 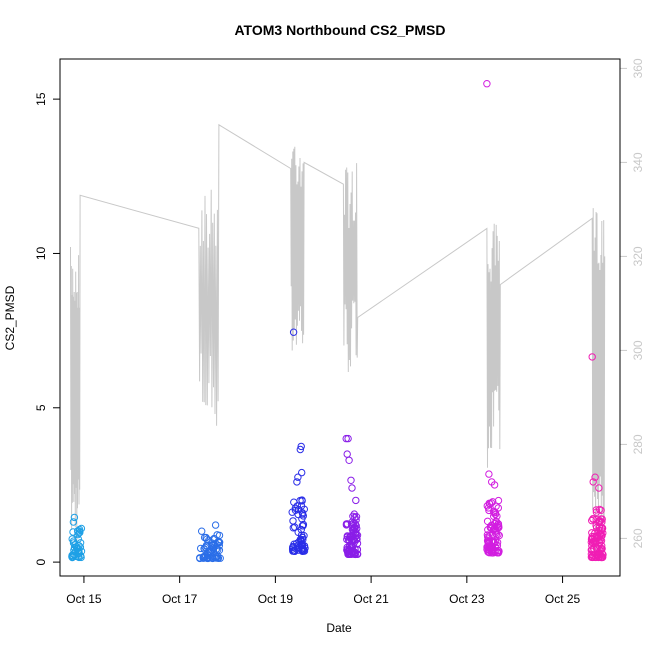 What do you see at coordinates (371, 599) in the screenshot?
I see `x-tick-label: Oct 21` at bounding box center [371, 599].